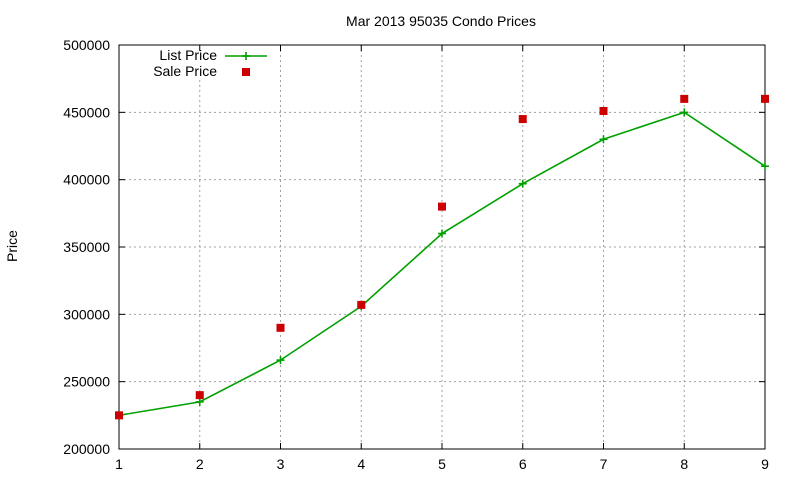 The image size is (800, 485). What do you see at coordinates (361, 464) in the screenshot?
I see `x-tick-label: 4` at bounding box center [361, 464].